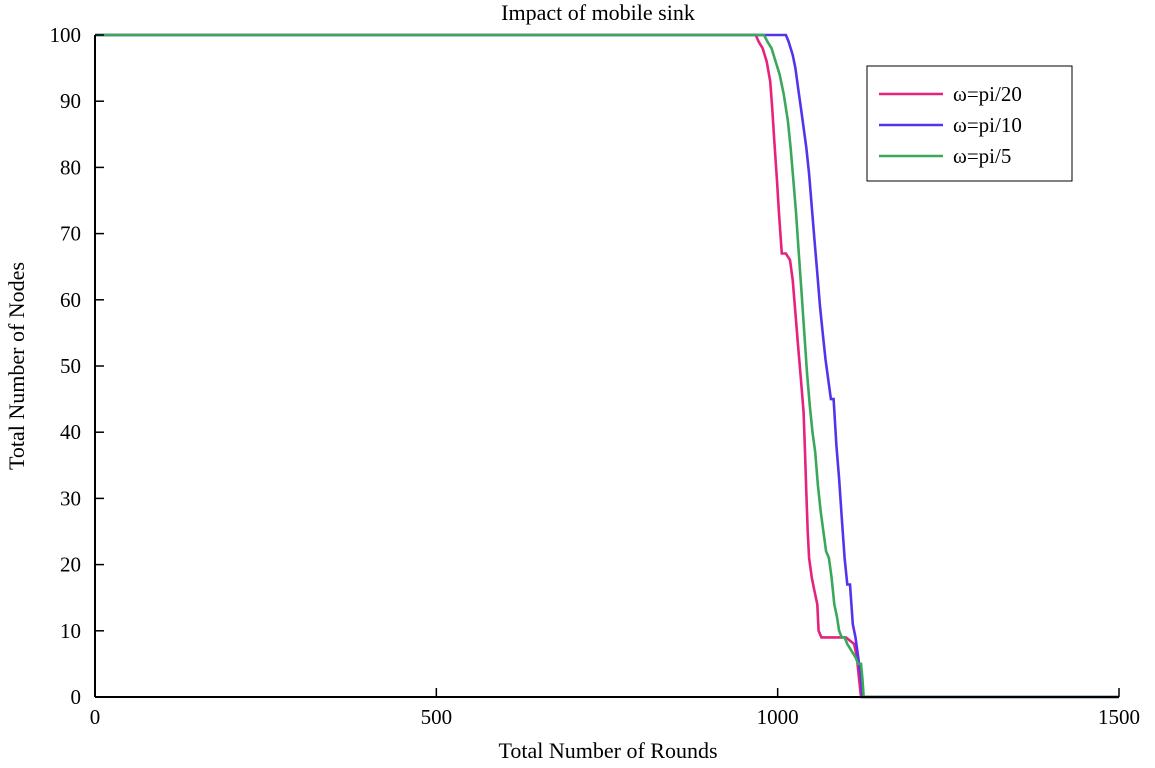  Describe the element at coordinates (95, 717) in the screenshot. I see `x-tick-label: 0` at that location.